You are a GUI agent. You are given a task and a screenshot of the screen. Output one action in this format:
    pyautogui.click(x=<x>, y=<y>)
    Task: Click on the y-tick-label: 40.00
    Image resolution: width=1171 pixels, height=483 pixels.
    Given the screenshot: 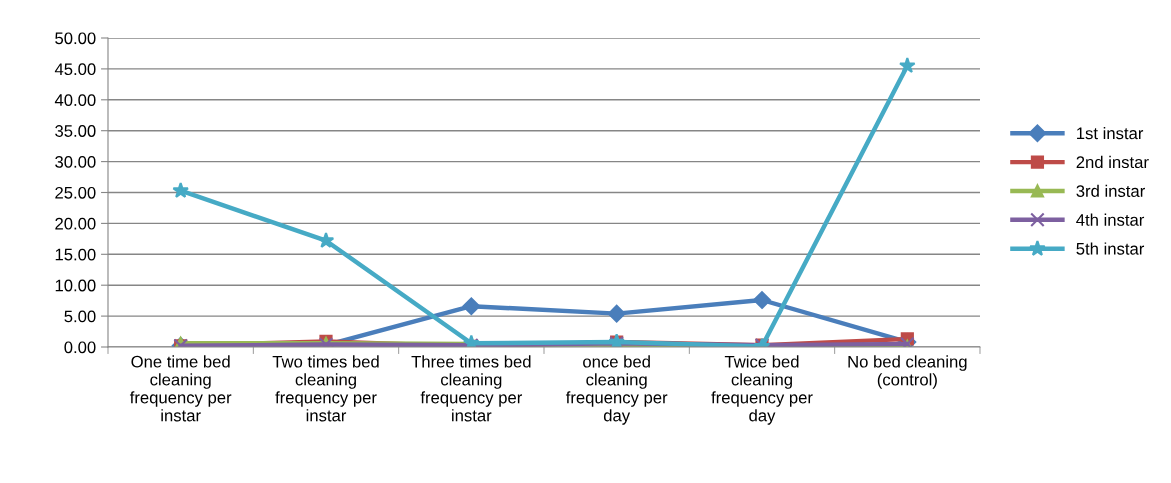 What is the action you would take?
    pyautogui.click(x=75, y=100)
    